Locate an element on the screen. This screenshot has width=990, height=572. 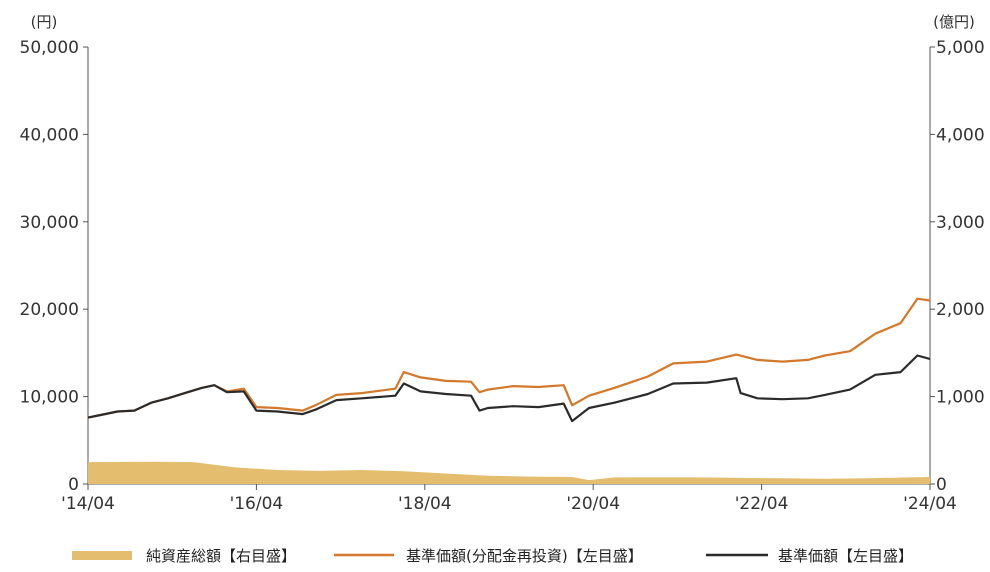
y-tick-label-right: 4,000 is located at coordinates (960, 135).